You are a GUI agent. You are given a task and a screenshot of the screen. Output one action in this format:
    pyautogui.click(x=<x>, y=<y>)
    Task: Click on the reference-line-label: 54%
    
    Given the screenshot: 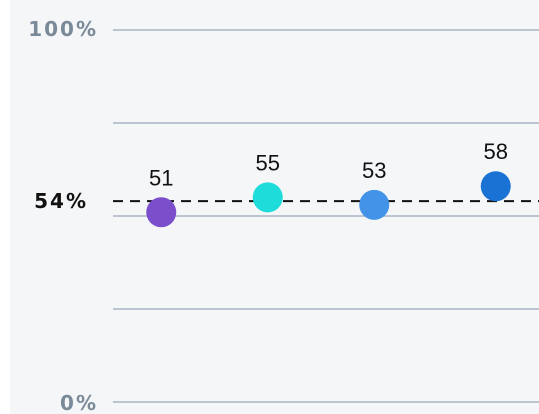 What is the action you would take?
    pyautogui.click(x=61, y=201)
    